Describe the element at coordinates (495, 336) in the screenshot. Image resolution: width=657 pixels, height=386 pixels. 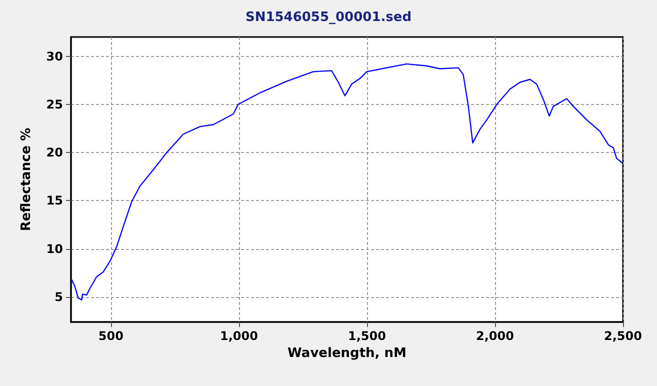
I see `x-tick-label: 2,000` at that location.